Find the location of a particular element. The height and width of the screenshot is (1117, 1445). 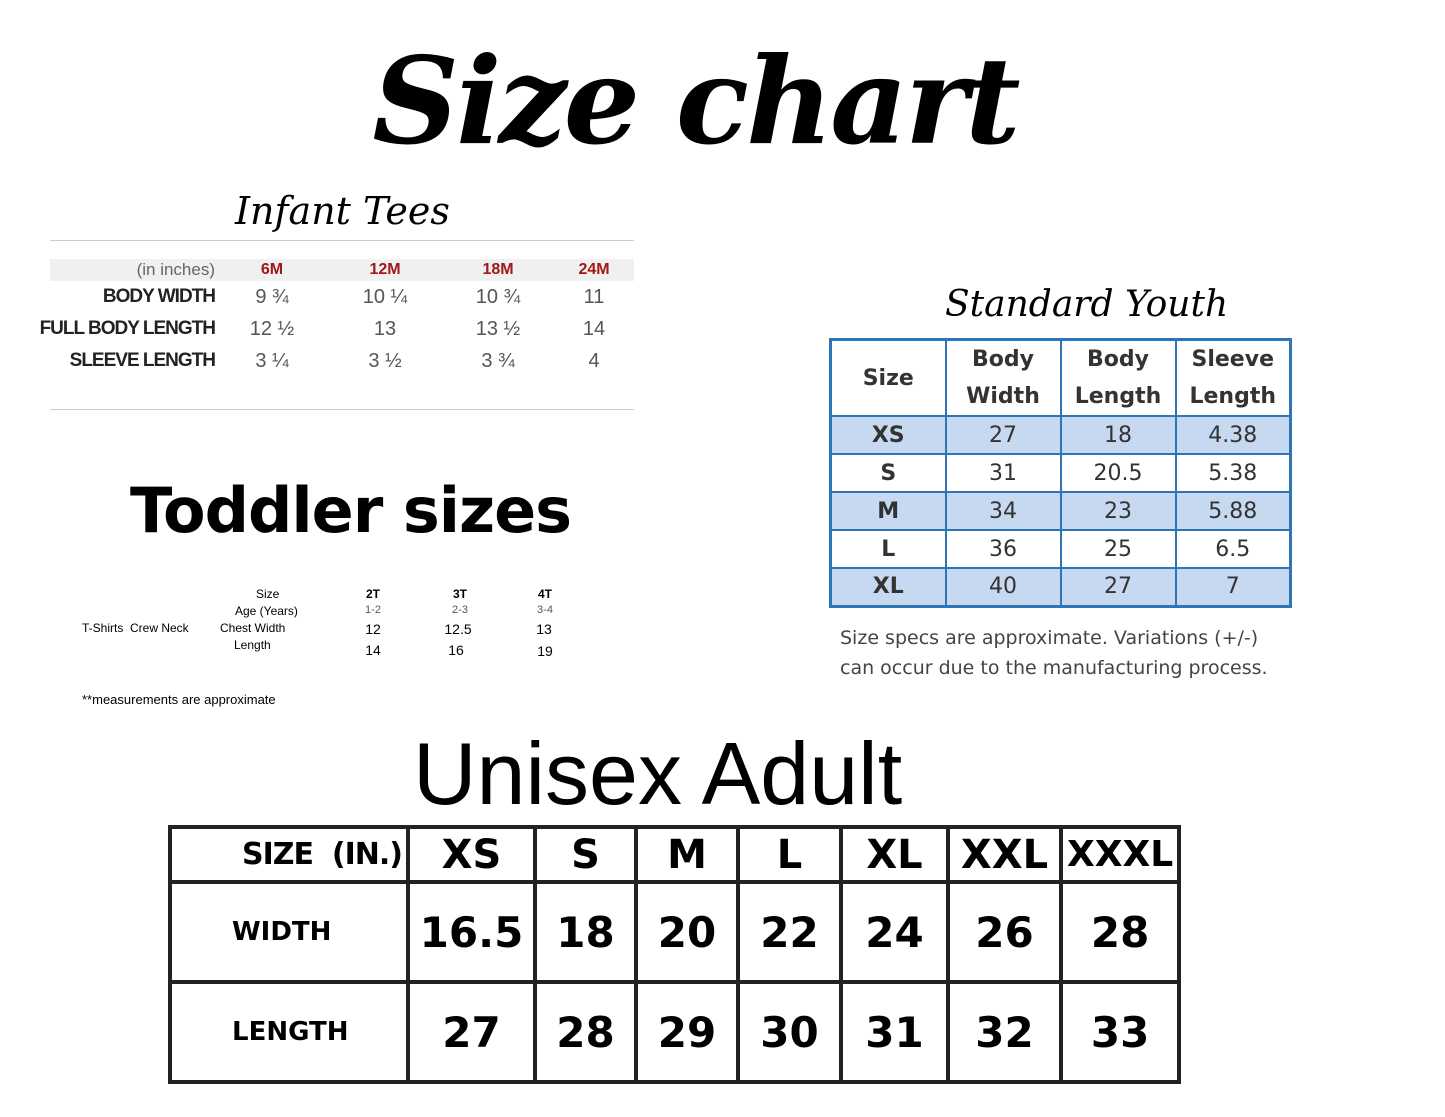

toddler-label-age: Age (Years) is located at coordinates (266, 611).